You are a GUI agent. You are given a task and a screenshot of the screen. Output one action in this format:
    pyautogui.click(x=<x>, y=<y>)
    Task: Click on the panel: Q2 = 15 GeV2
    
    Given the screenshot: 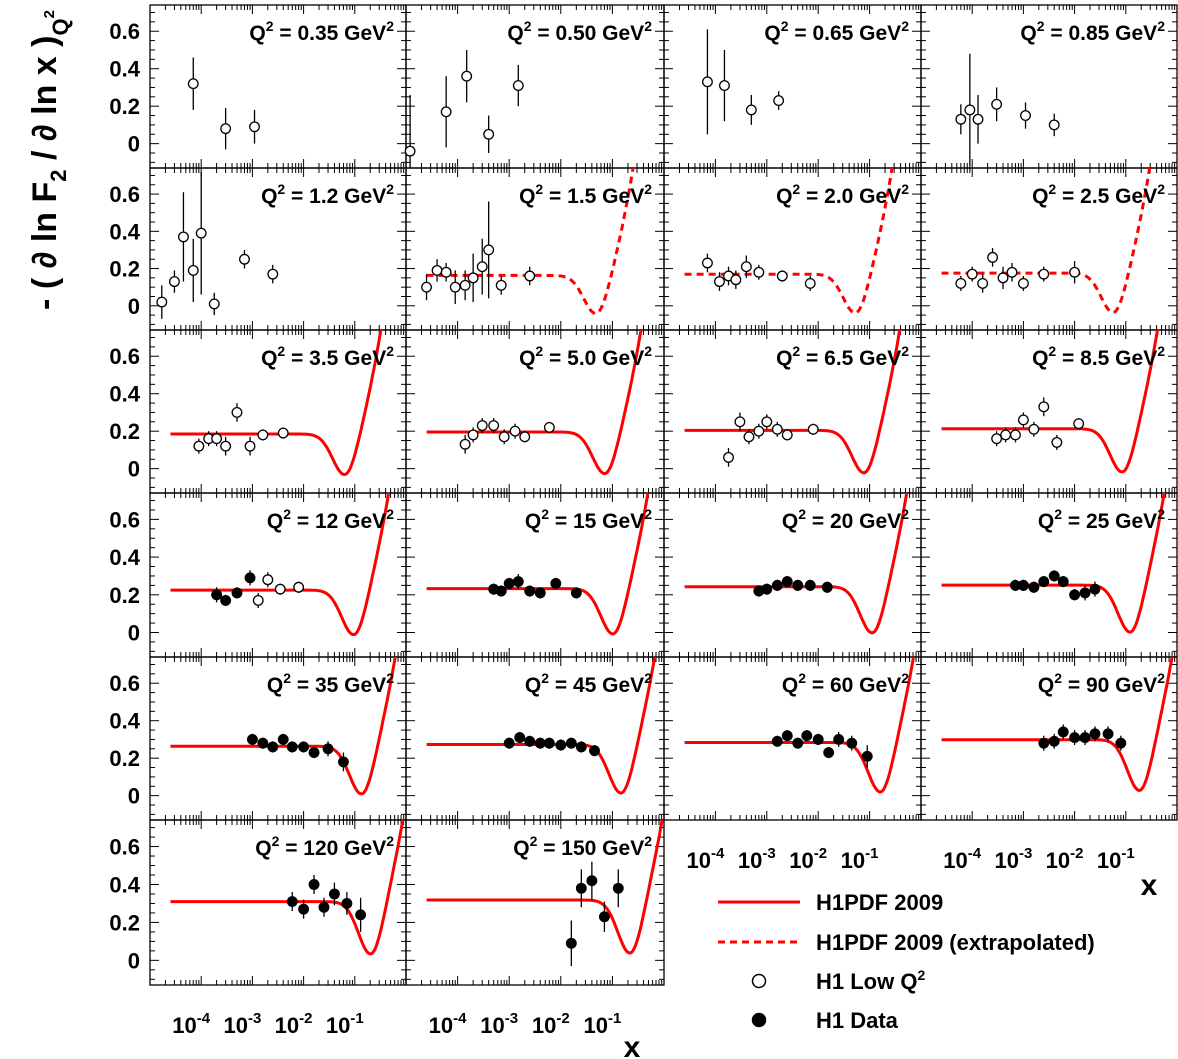 What is the action you would take?
    pyautogui.click(x=535, y=575)
    